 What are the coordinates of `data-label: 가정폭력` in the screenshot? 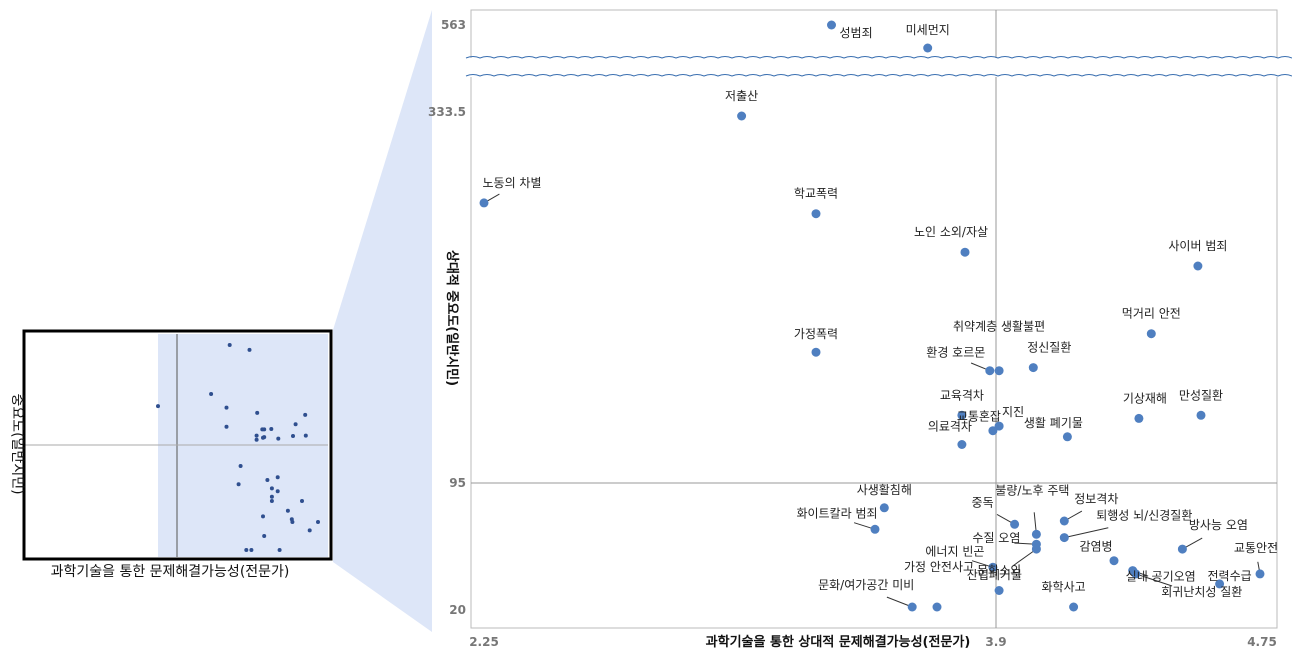 It's located at (816, 334).